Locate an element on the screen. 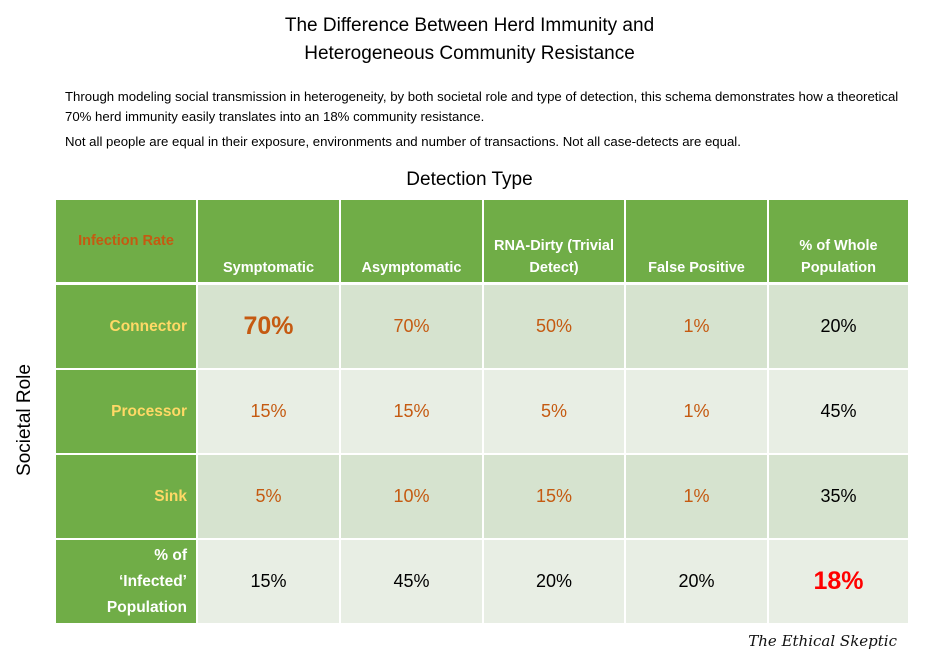 The height and width of the screenshot is (672, 939). row-header-text: % of ‘Infected’ Population is located at coordinates (146, 581).